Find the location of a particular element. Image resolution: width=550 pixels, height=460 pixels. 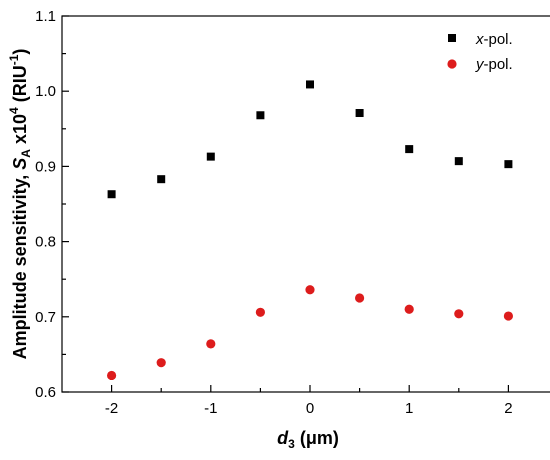

y-axis-title-prefix: Amplitude sensitivity, is located at coordinates (20, 265).